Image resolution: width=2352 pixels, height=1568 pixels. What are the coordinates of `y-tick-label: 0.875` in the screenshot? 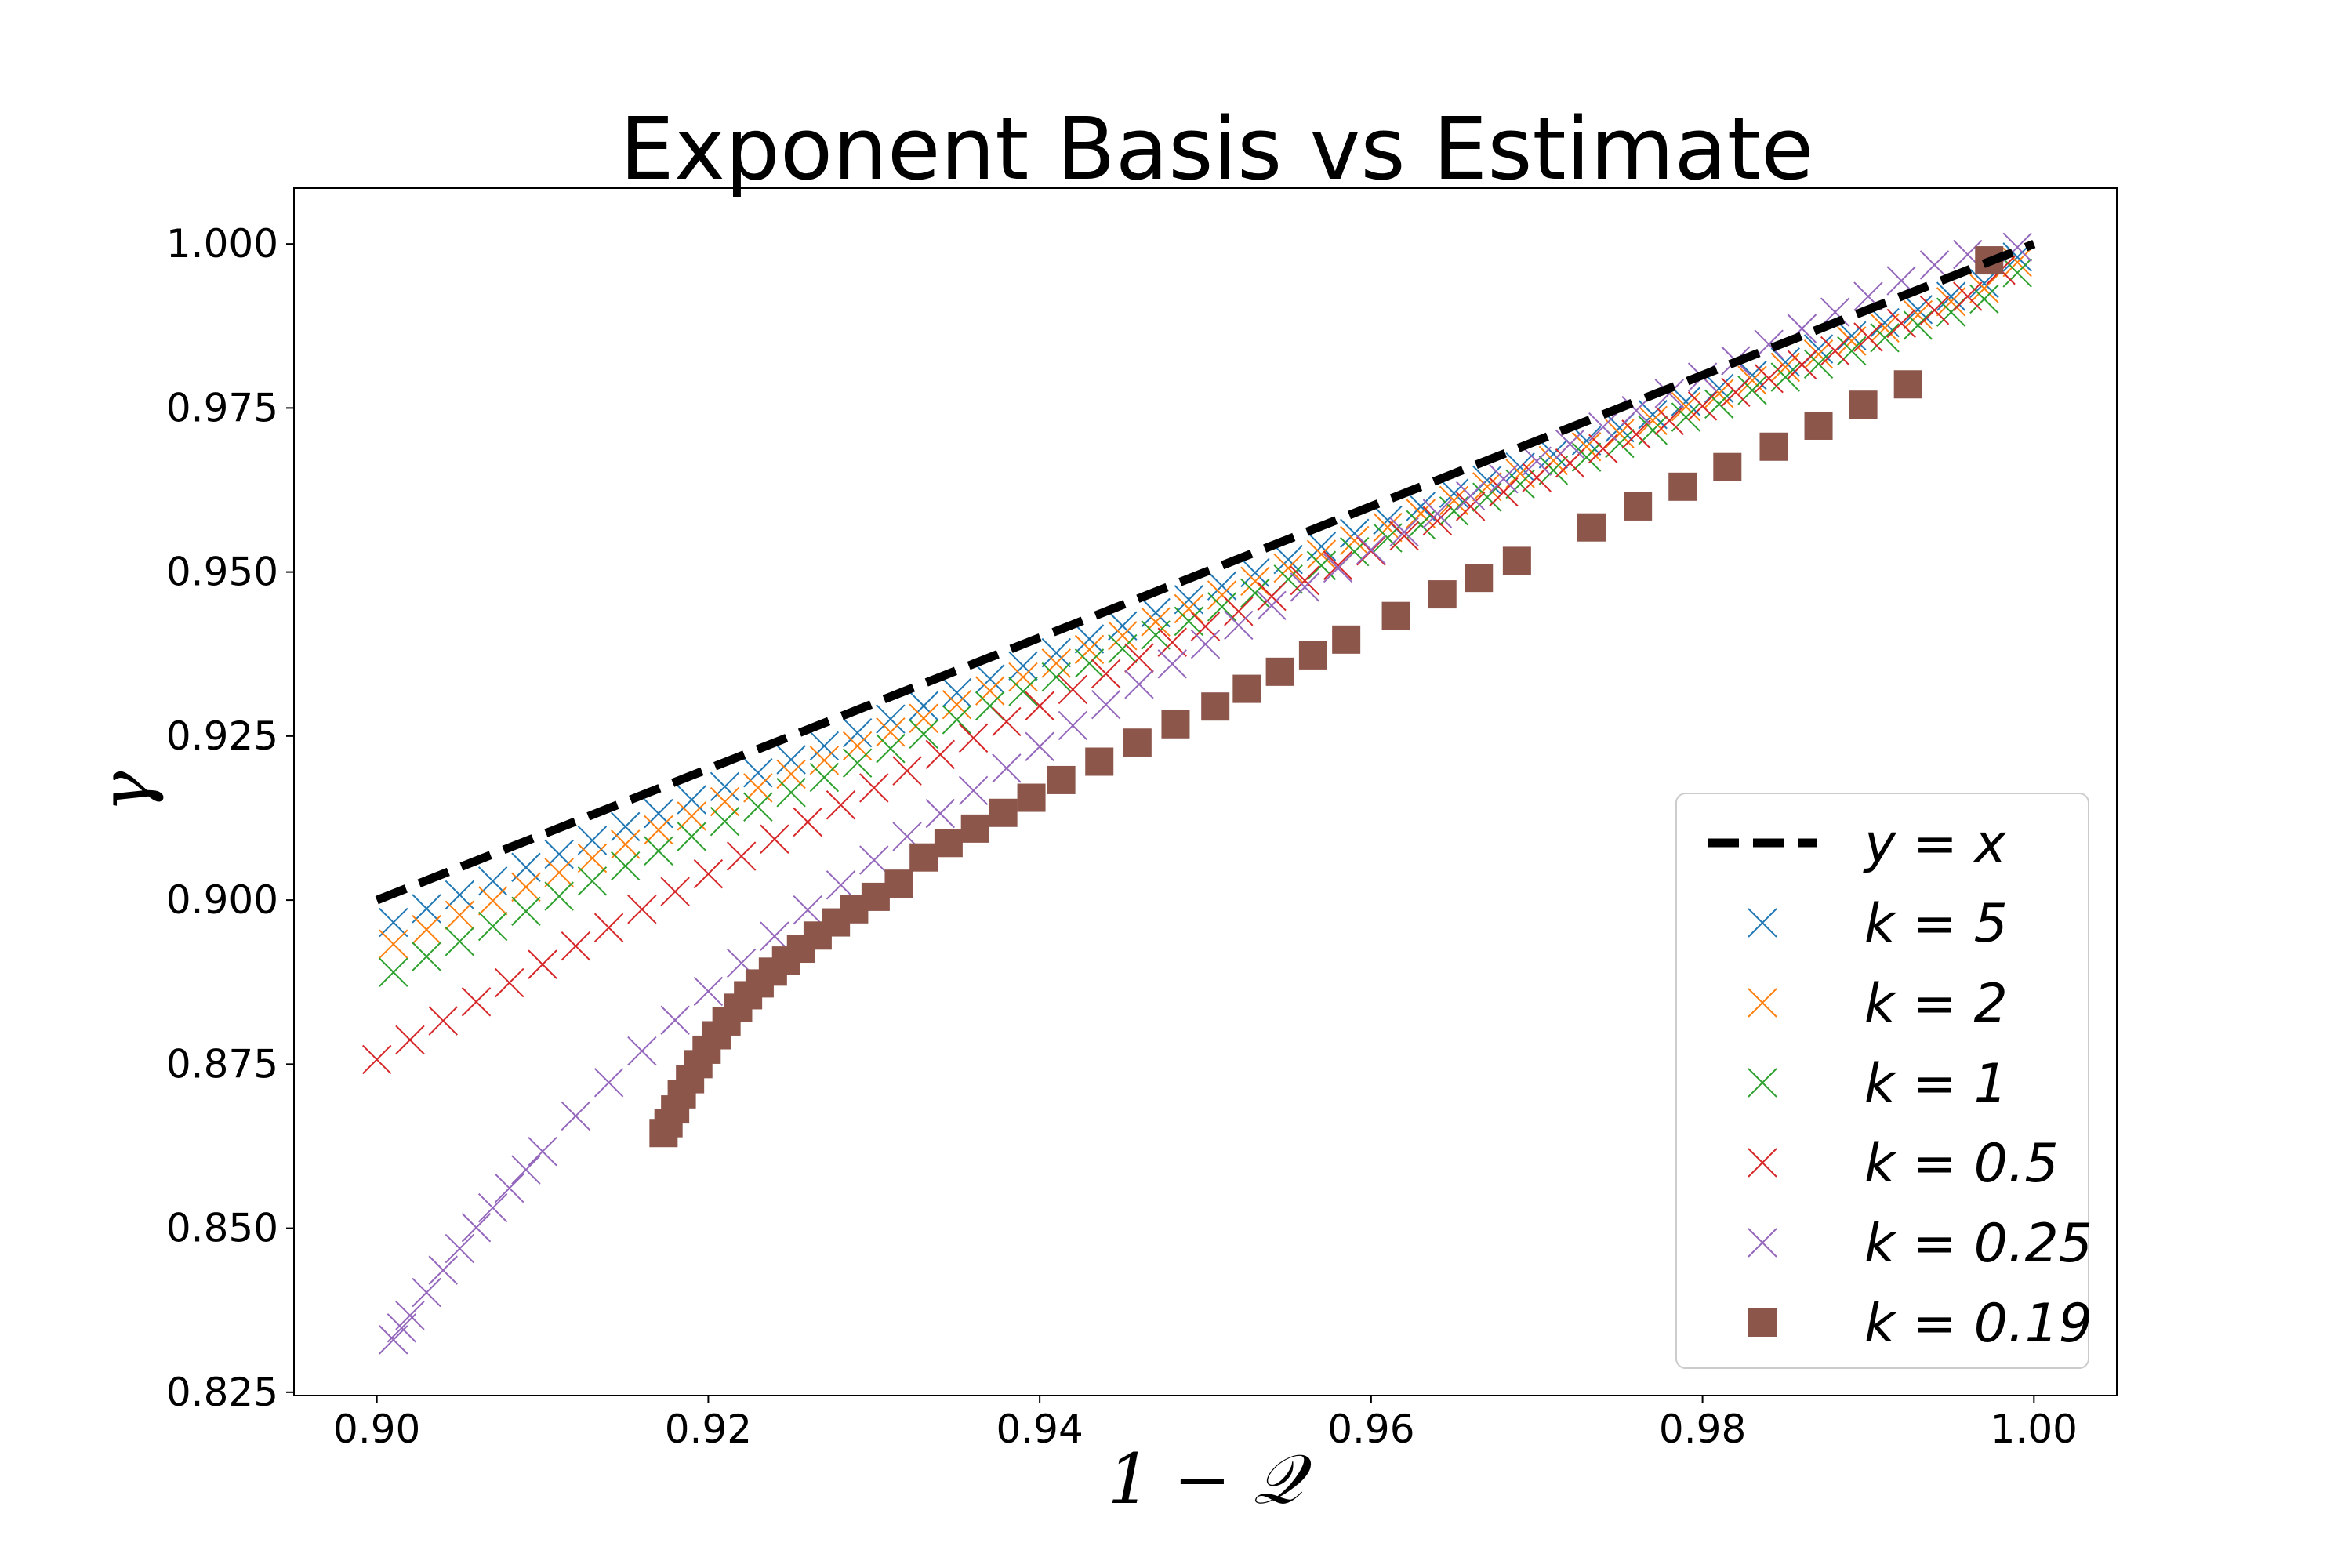 It's located at (222, 1064).